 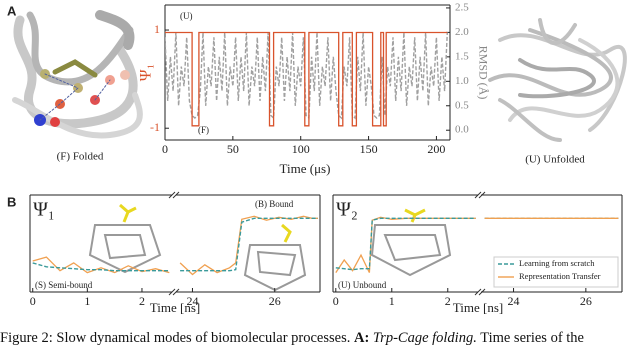 What do you see at coordinates (146, 72) in the screenshot?
I see `y-axis-label: Ψ₁` at bounding box center [146, 72].